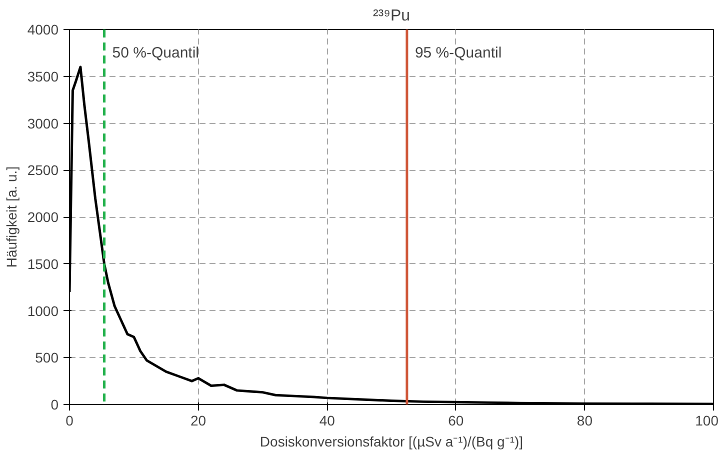 The height and width of the screenshot is (452, 718). I want to click on x-axis-title: Dosiskonversionsfaktor [(µSv a⁻¹)/(Bq g⁻¹)], so click(392, 442).